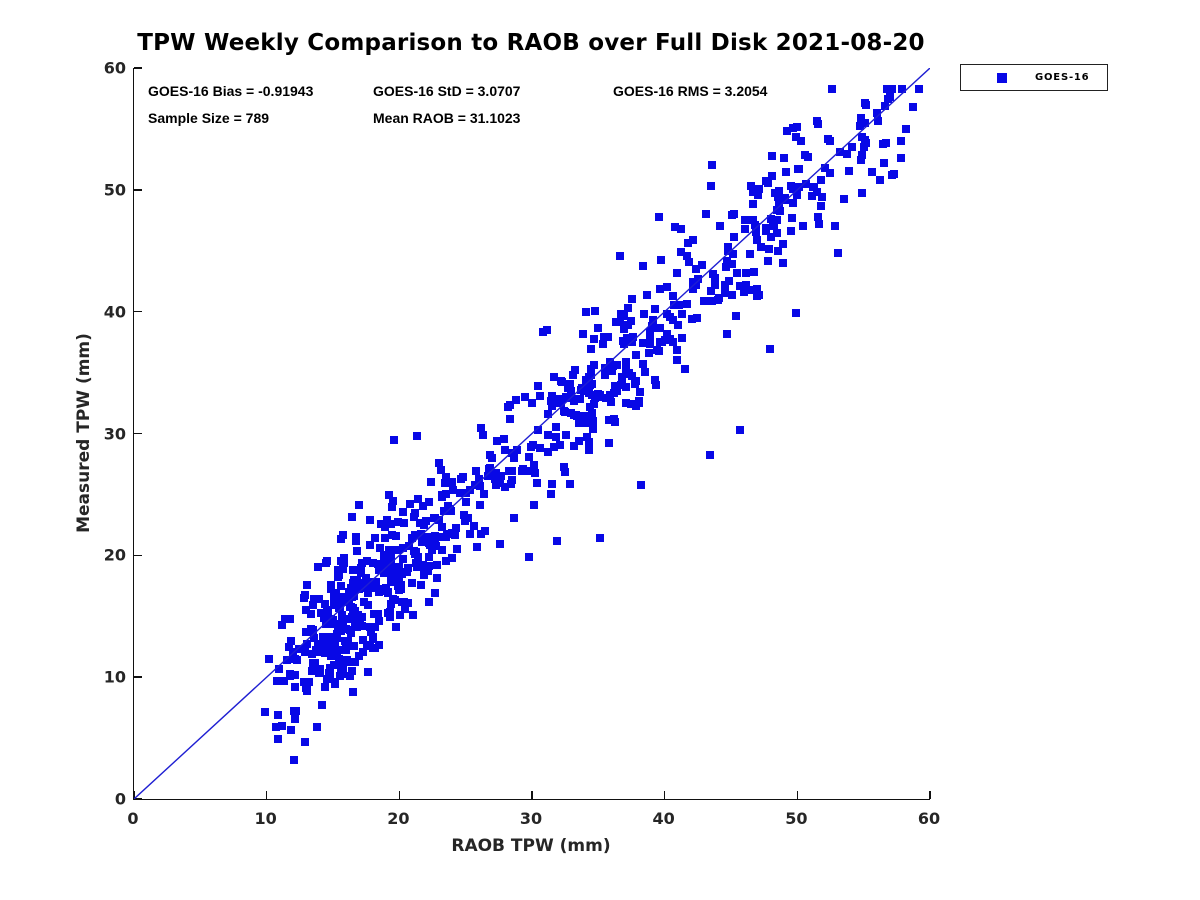  Describe the element at coordinates (1002, 77) in the screenshot. I see `legend-marker-square-icon` at that location.